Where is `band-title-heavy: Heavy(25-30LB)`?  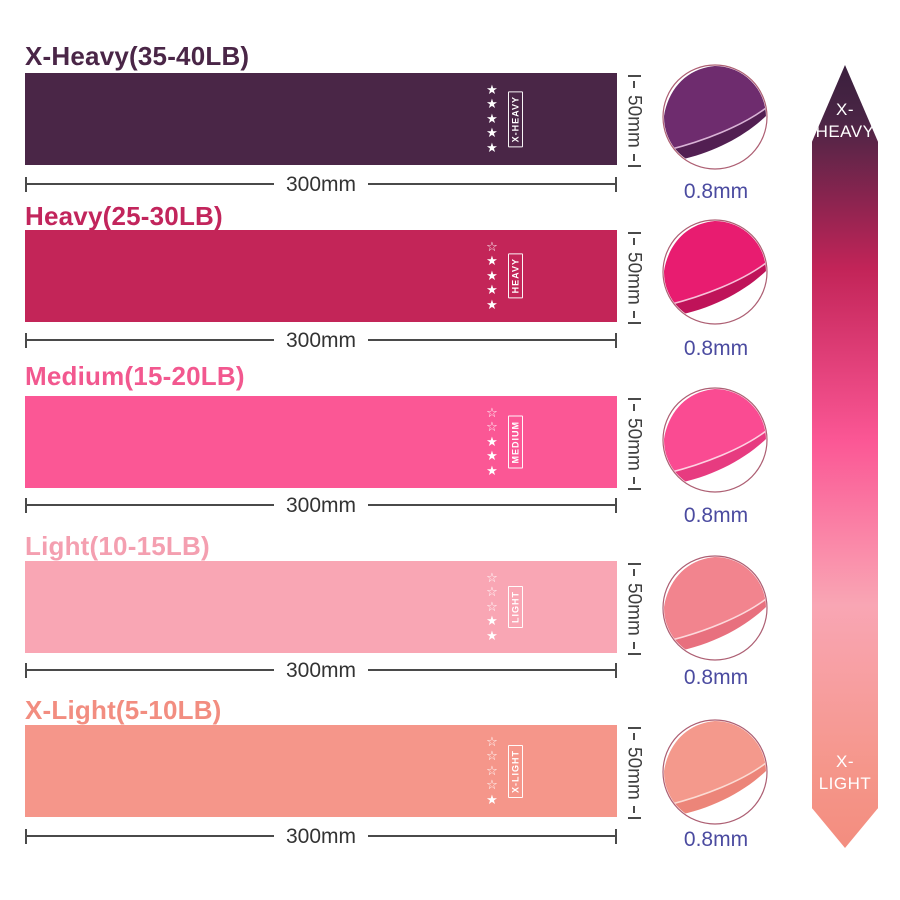 band-title-heavy: Heavy(25-30LB) is located at coordinates (124, 216).